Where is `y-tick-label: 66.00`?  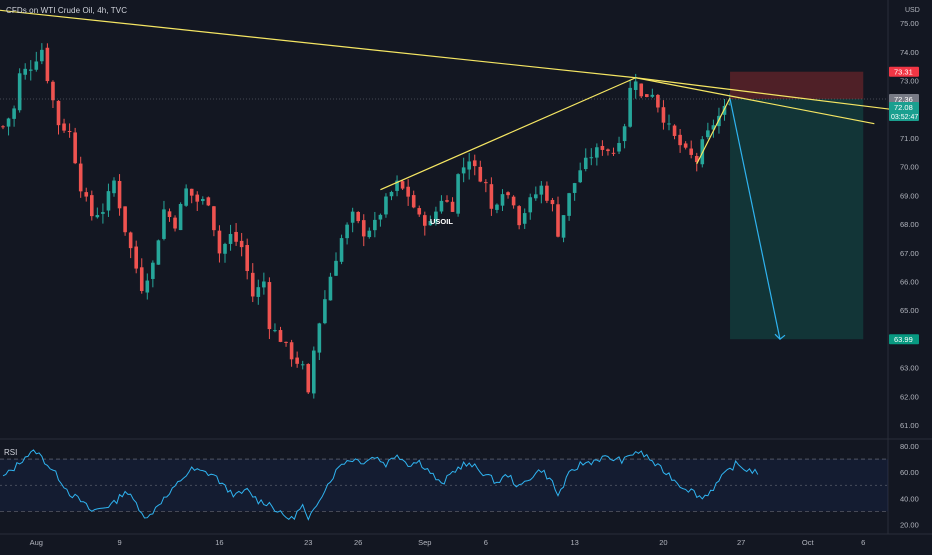
y-tick-label: 66.00 is located at coordinates (909, 282).